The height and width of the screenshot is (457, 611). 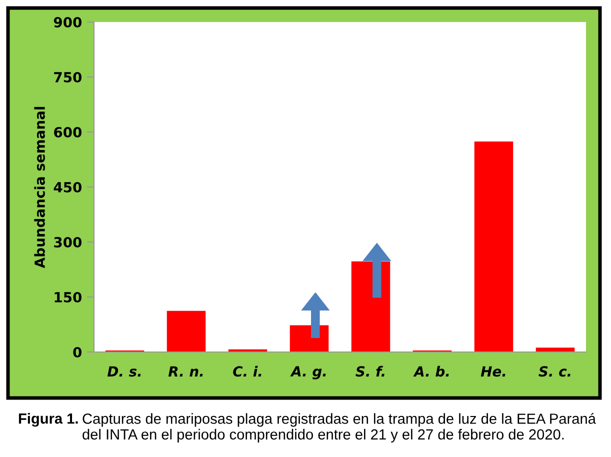 I want to click on y-tick-label: 0, so click(x=77, y=352).